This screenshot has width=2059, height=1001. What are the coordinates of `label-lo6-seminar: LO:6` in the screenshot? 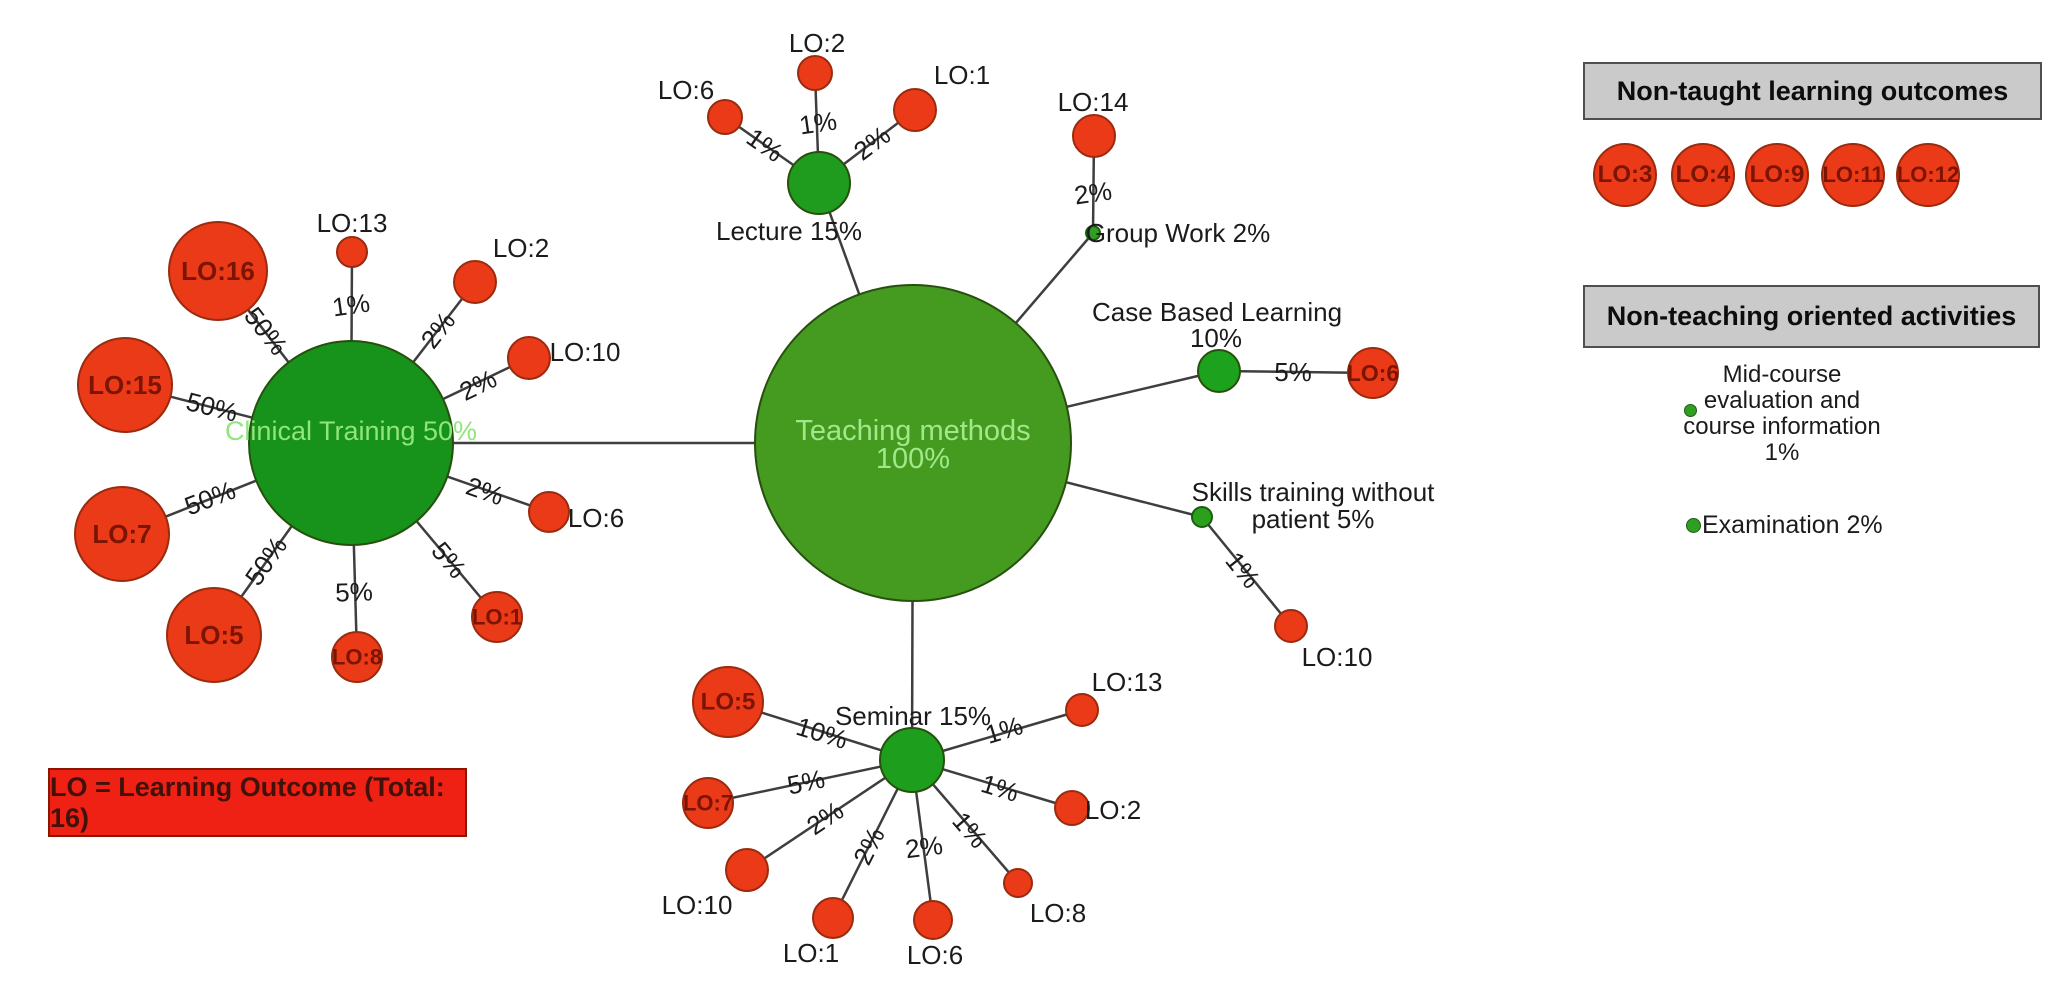 It's located at (935, 955).